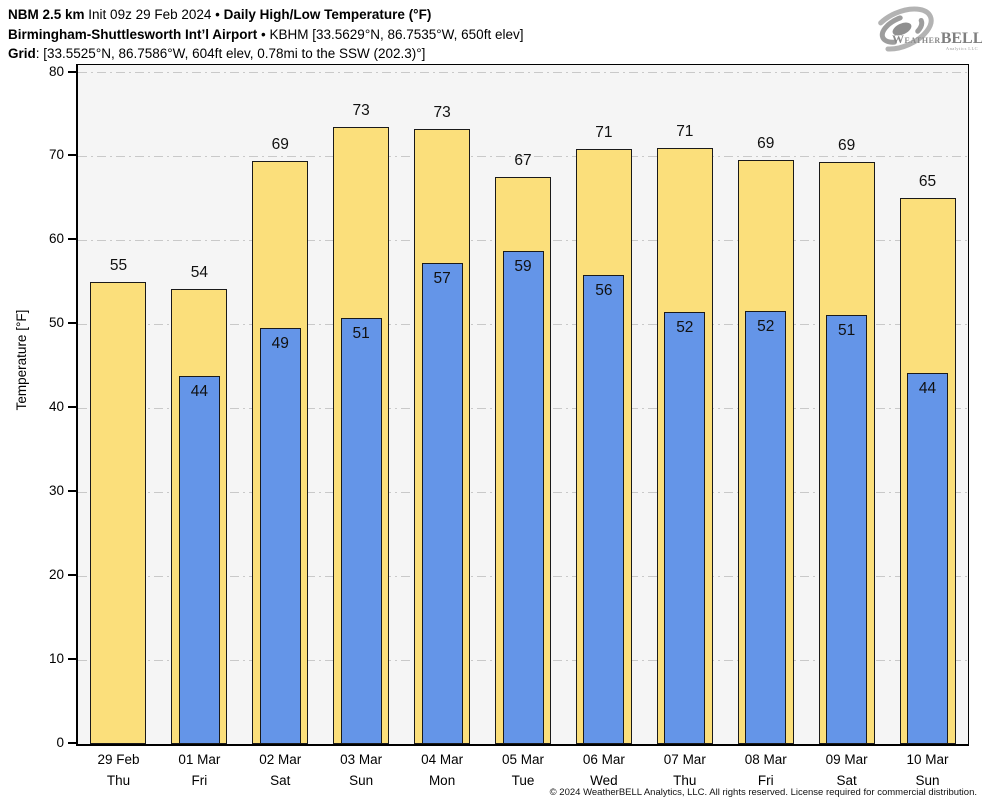 Image resolution: width=984 pixels, height=808 pixels. I want to click on x-tick-label-02-mar-sat: 02 Mar Sat, so click(280, 770).